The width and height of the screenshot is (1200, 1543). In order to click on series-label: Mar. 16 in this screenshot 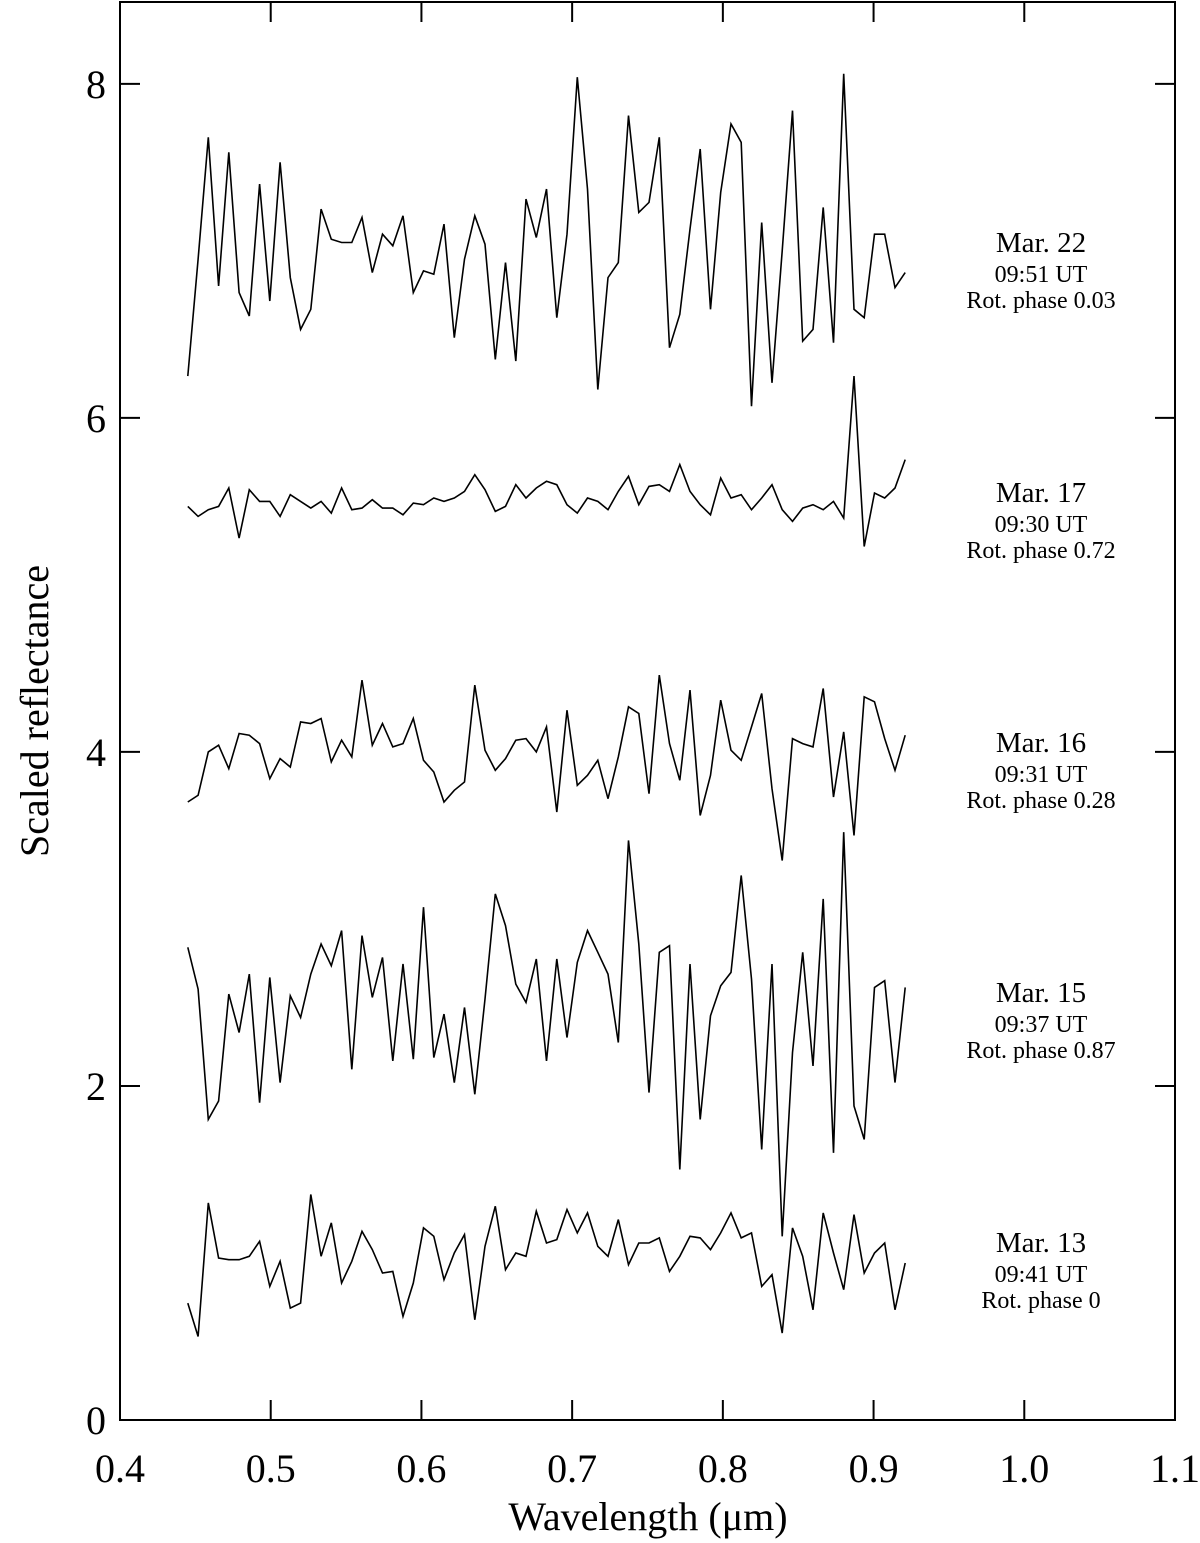, I will do `click(1041, 743)`.